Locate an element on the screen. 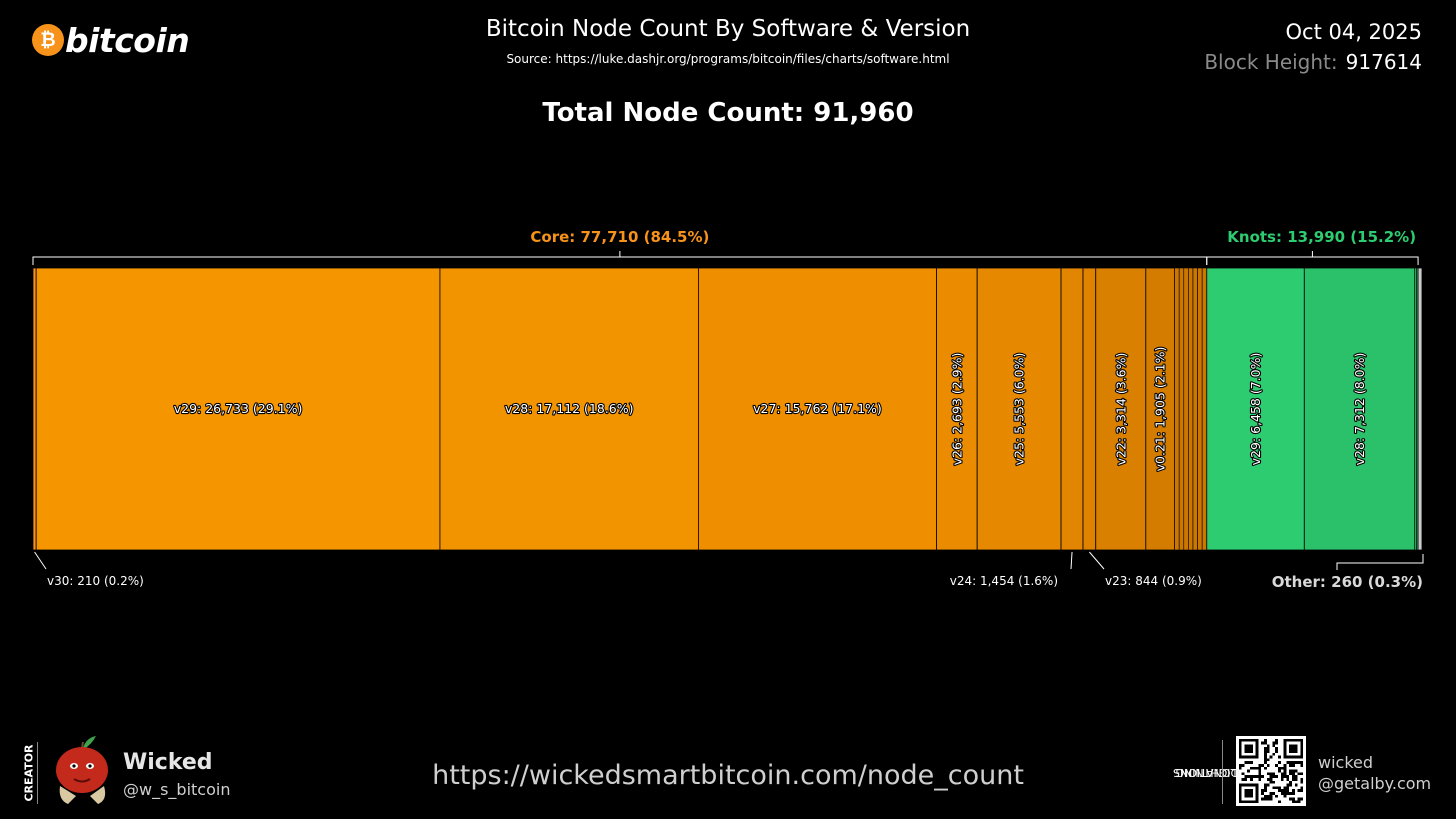  bar-segment-core-v24 is located at coordinates (1072, 409).